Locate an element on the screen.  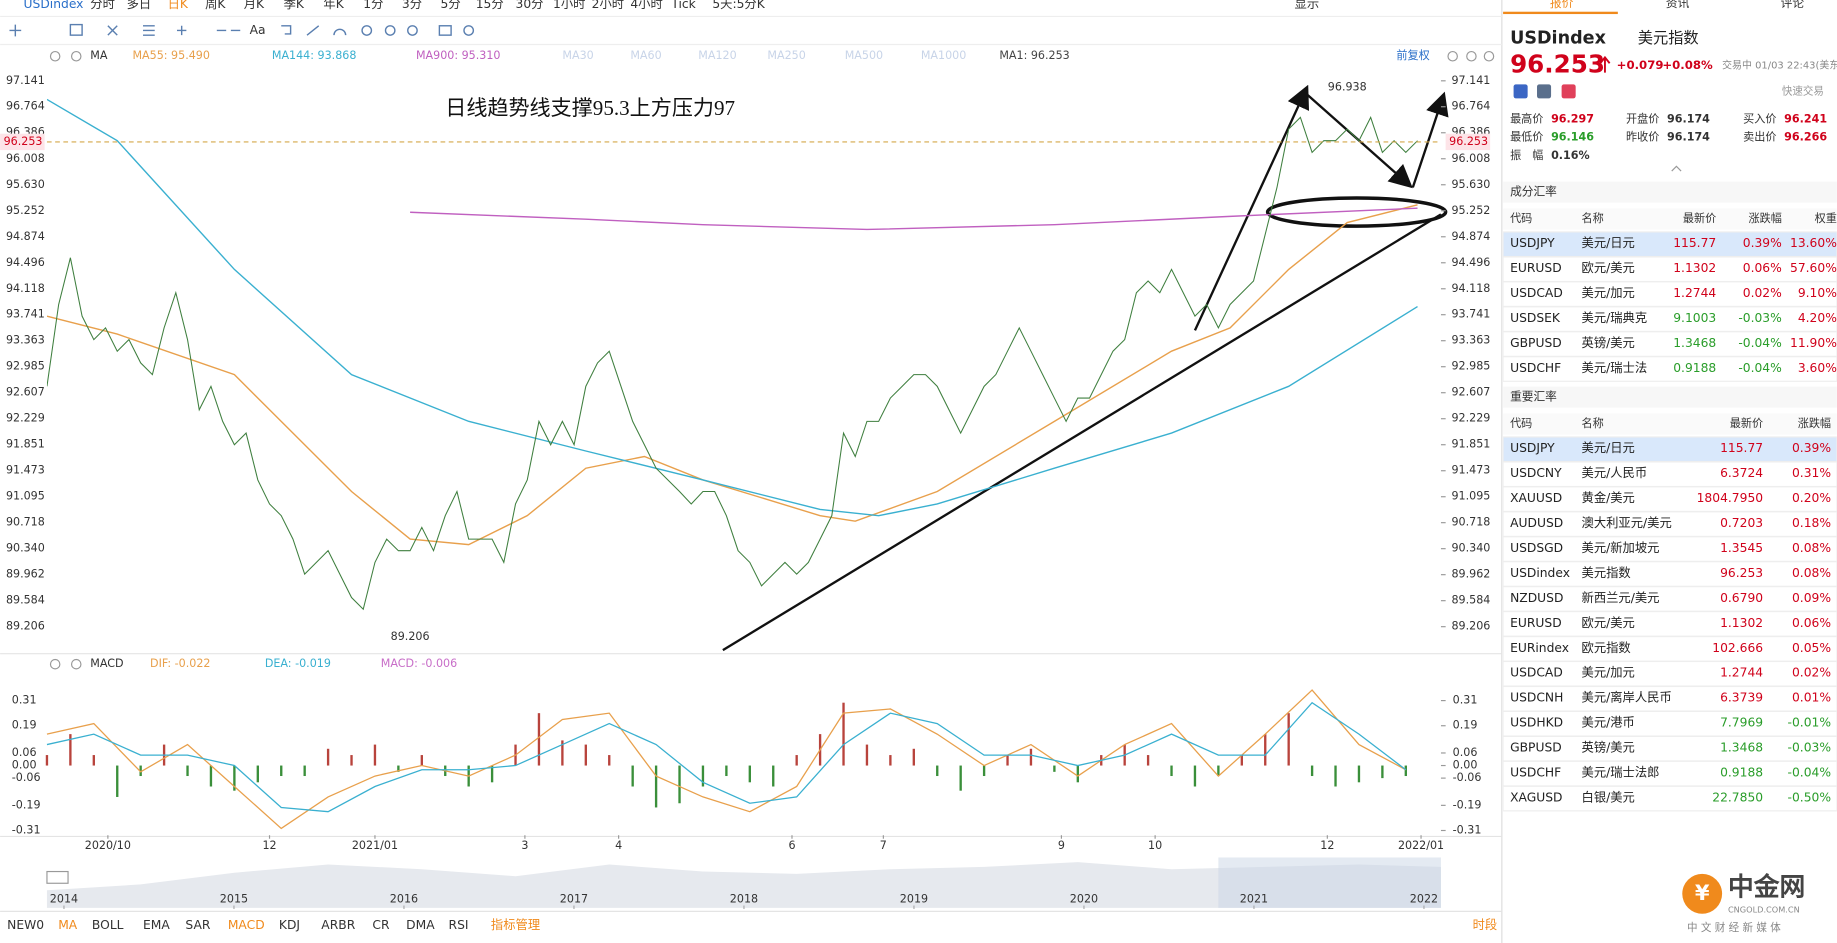
indicator-tab: 指标管理 is located at coordinates (515, 924).